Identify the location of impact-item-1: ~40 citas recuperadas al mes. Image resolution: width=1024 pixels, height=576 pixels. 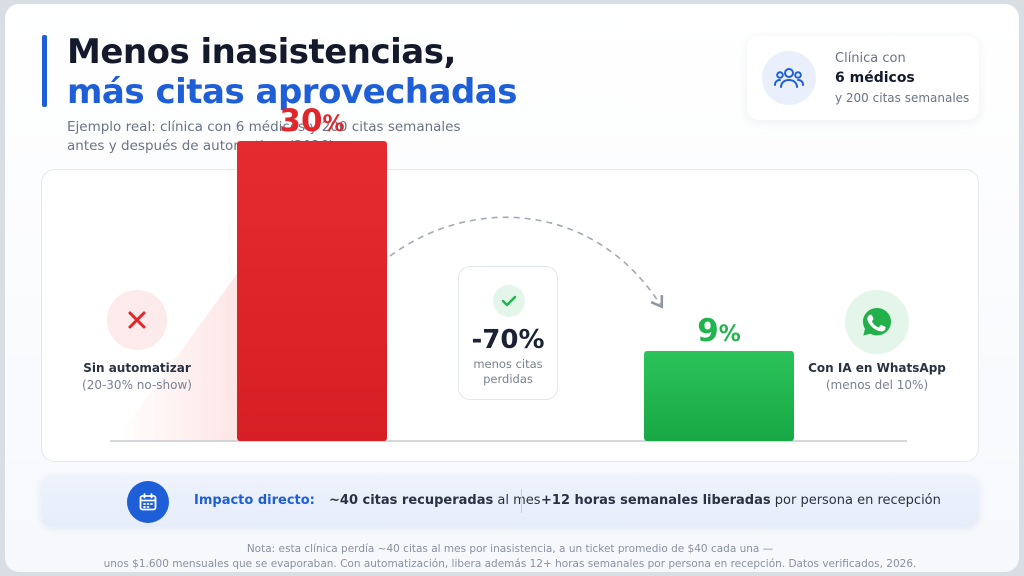
(435, 500).